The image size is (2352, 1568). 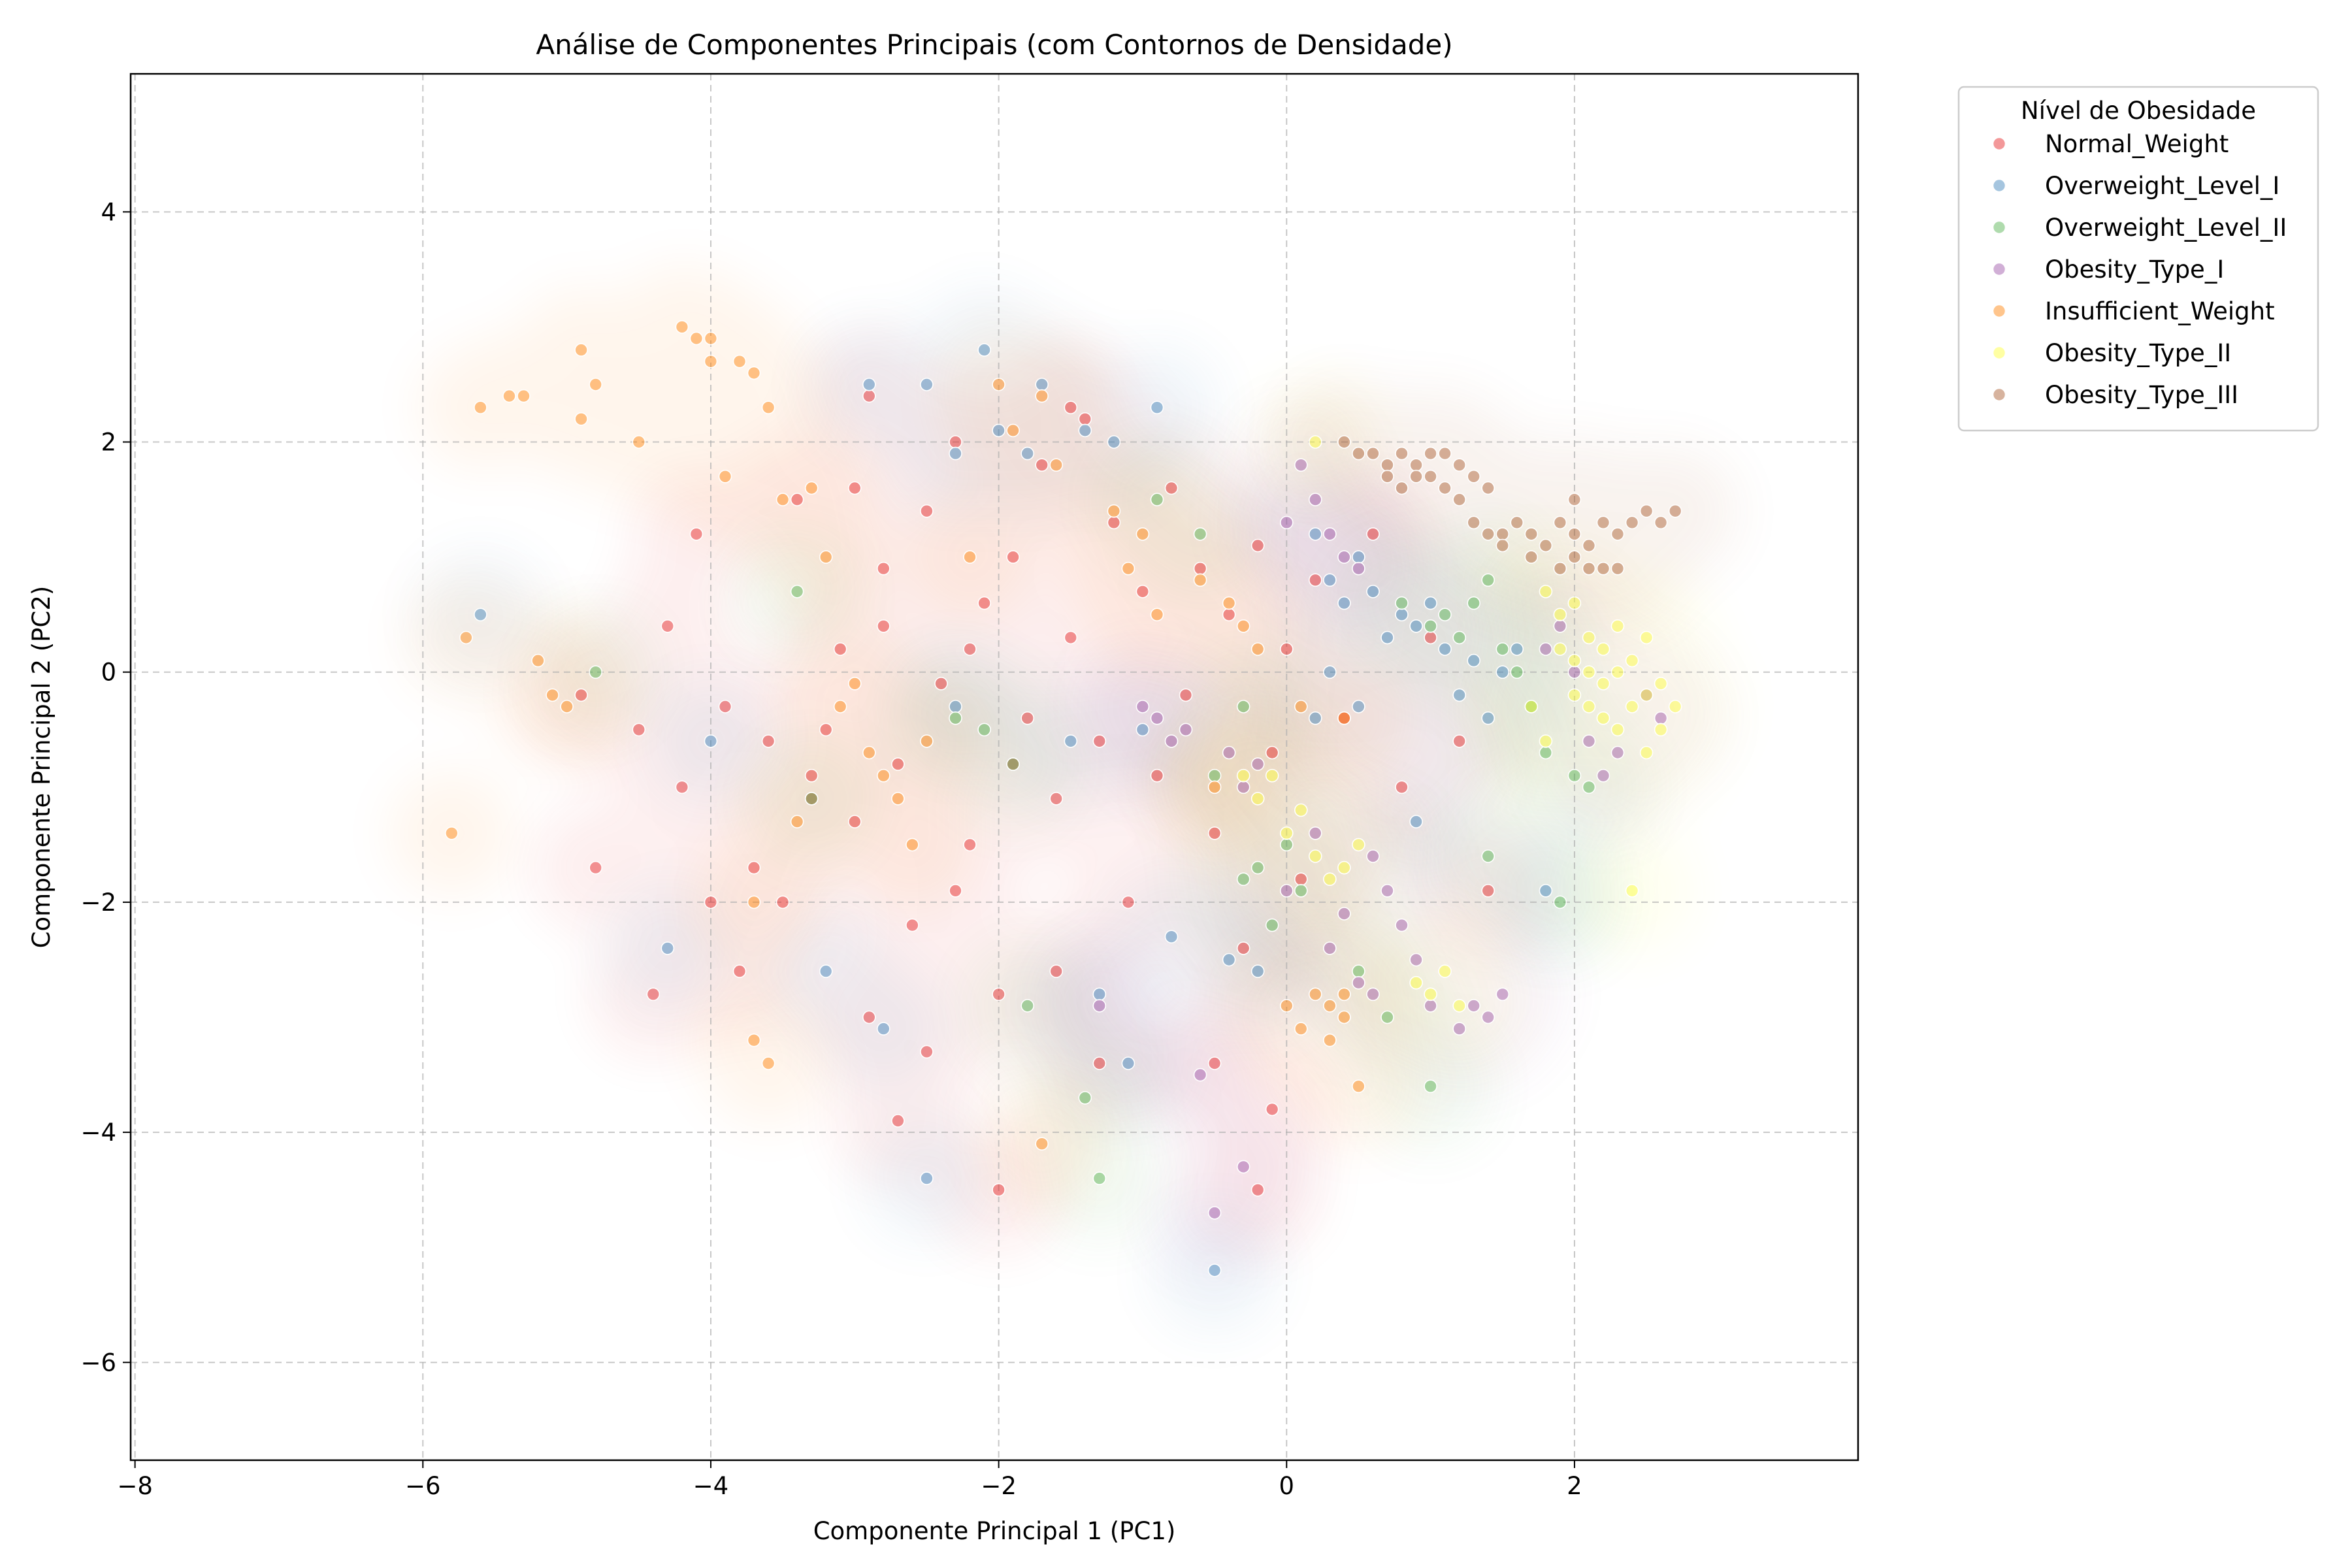 What do you see at coordinates (41, 767) in the screenshot?
I see `y-axis-label: Componente Principal 2 (PC2)` at bounding box center [41, 767].